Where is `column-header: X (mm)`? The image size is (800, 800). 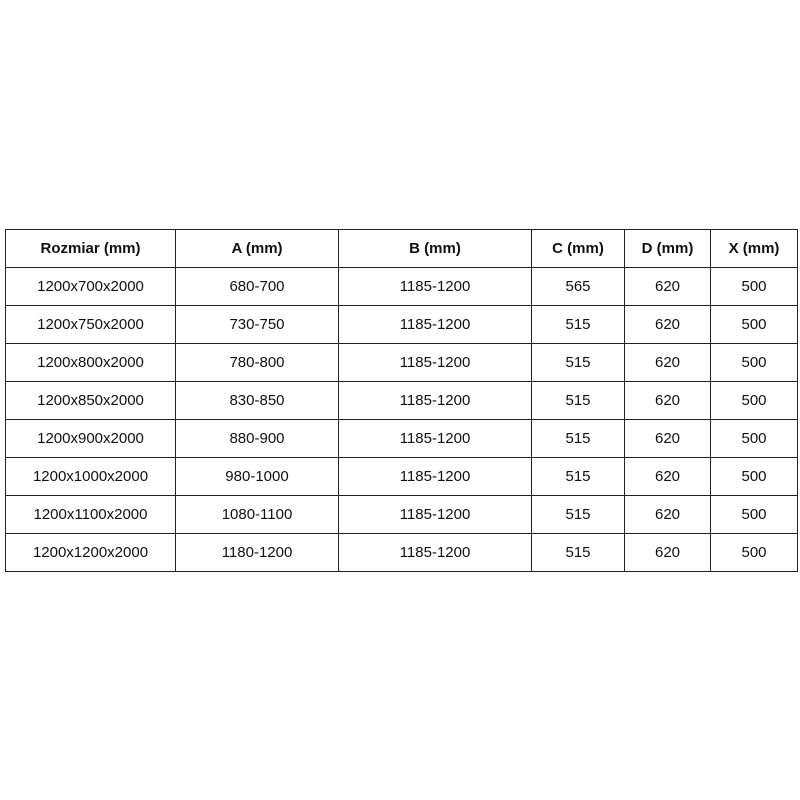
column-header: X (mm) is located at coordinates (754, 248).